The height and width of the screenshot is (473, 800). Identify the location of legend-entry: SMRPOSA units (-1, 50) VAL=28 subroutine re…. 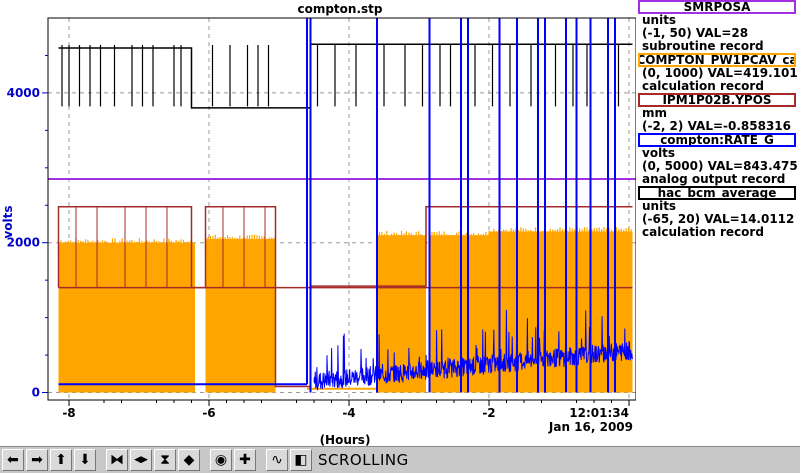
(718, 26).